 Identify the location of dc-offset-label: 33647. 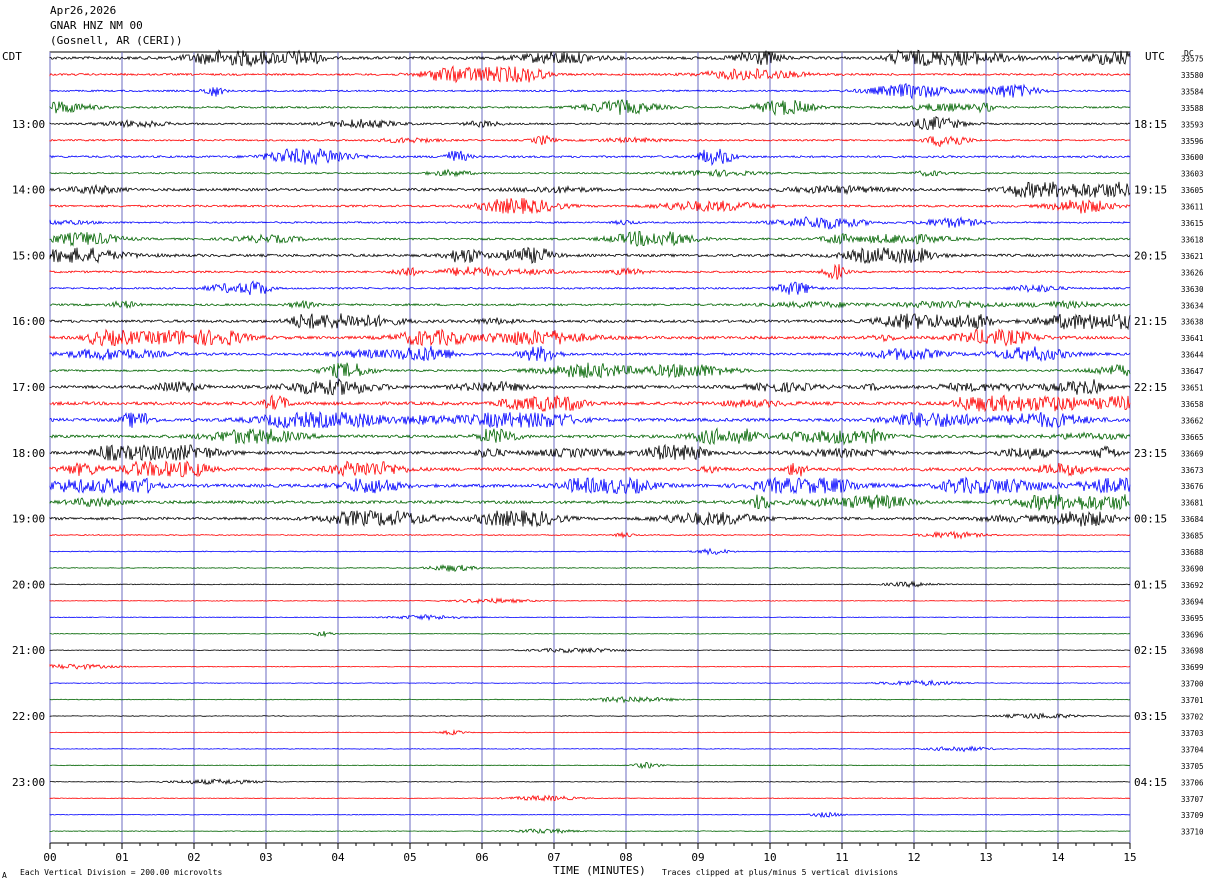
(1192, 371).